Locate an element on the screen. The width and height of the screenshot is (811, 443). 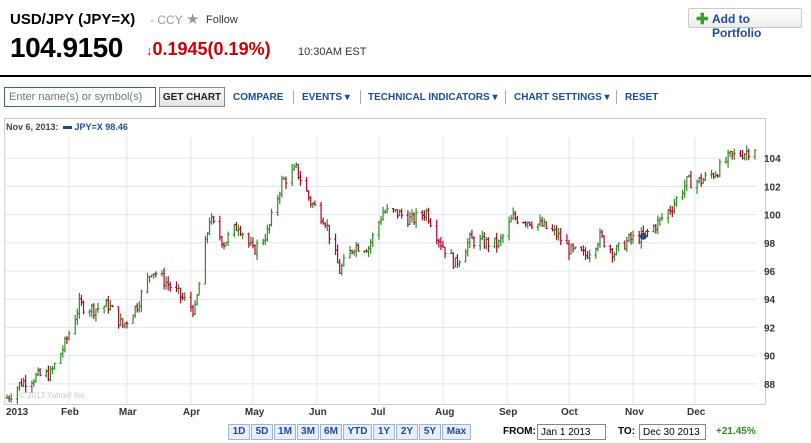
legend-date: Nov 6, 2013: is located at coordinates (32, 127).